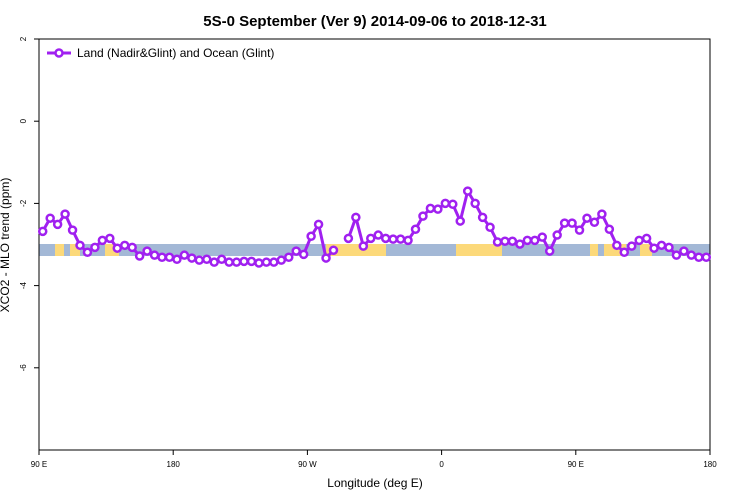  What do you see at coordinates (6, 245) in the screenshot?
I see `y-axis-label: XCO2 - MLO trend (ppm)` at bounding box center [6, 245].